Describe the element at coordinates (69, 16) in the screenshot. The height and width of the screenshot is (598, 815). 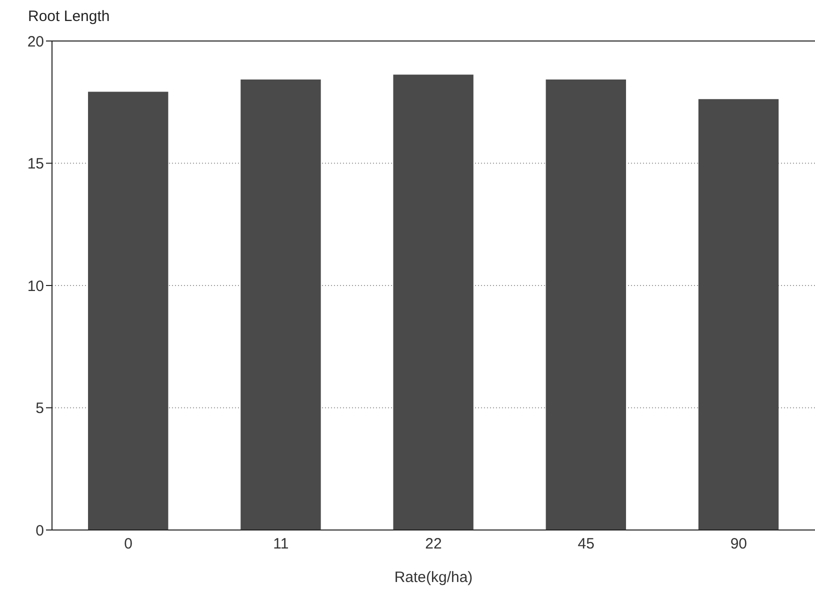
I see `y-axis-title: Root Length` at that location.